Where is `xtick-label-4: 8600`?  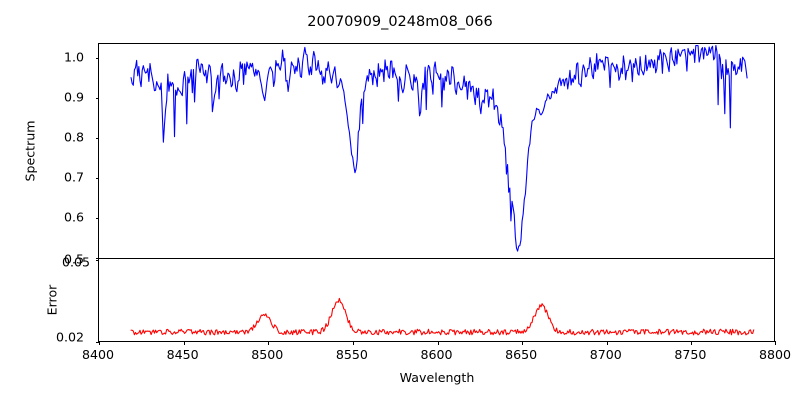
xtick-label-4: 8600 is located at coordinates (436, 354).